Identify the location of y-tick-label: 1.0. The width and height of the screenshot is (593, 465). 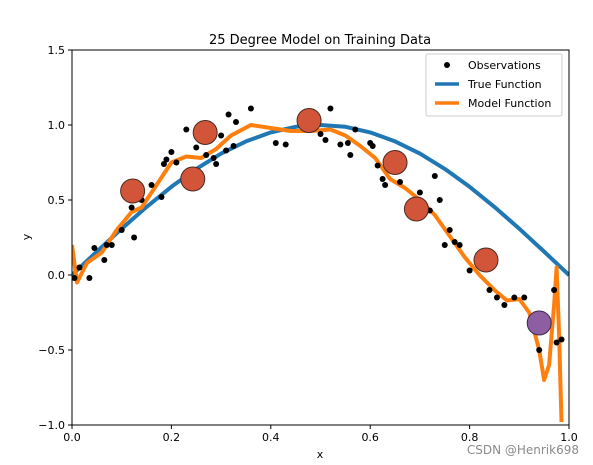
(57, 125).